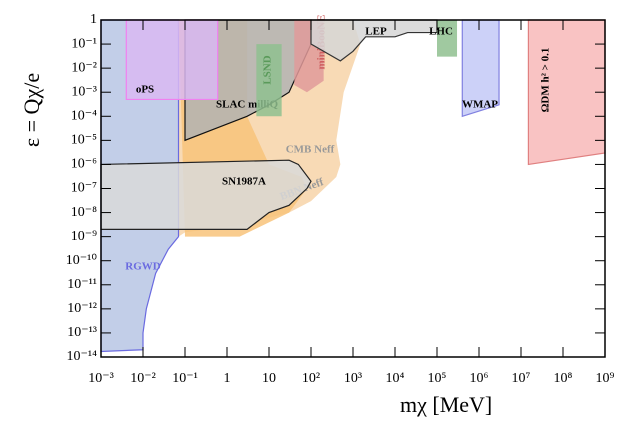  Describe the element at coordinates (446, 404) in the screenshot. I see `x-axis-title: mχ [MeV]` at that location.